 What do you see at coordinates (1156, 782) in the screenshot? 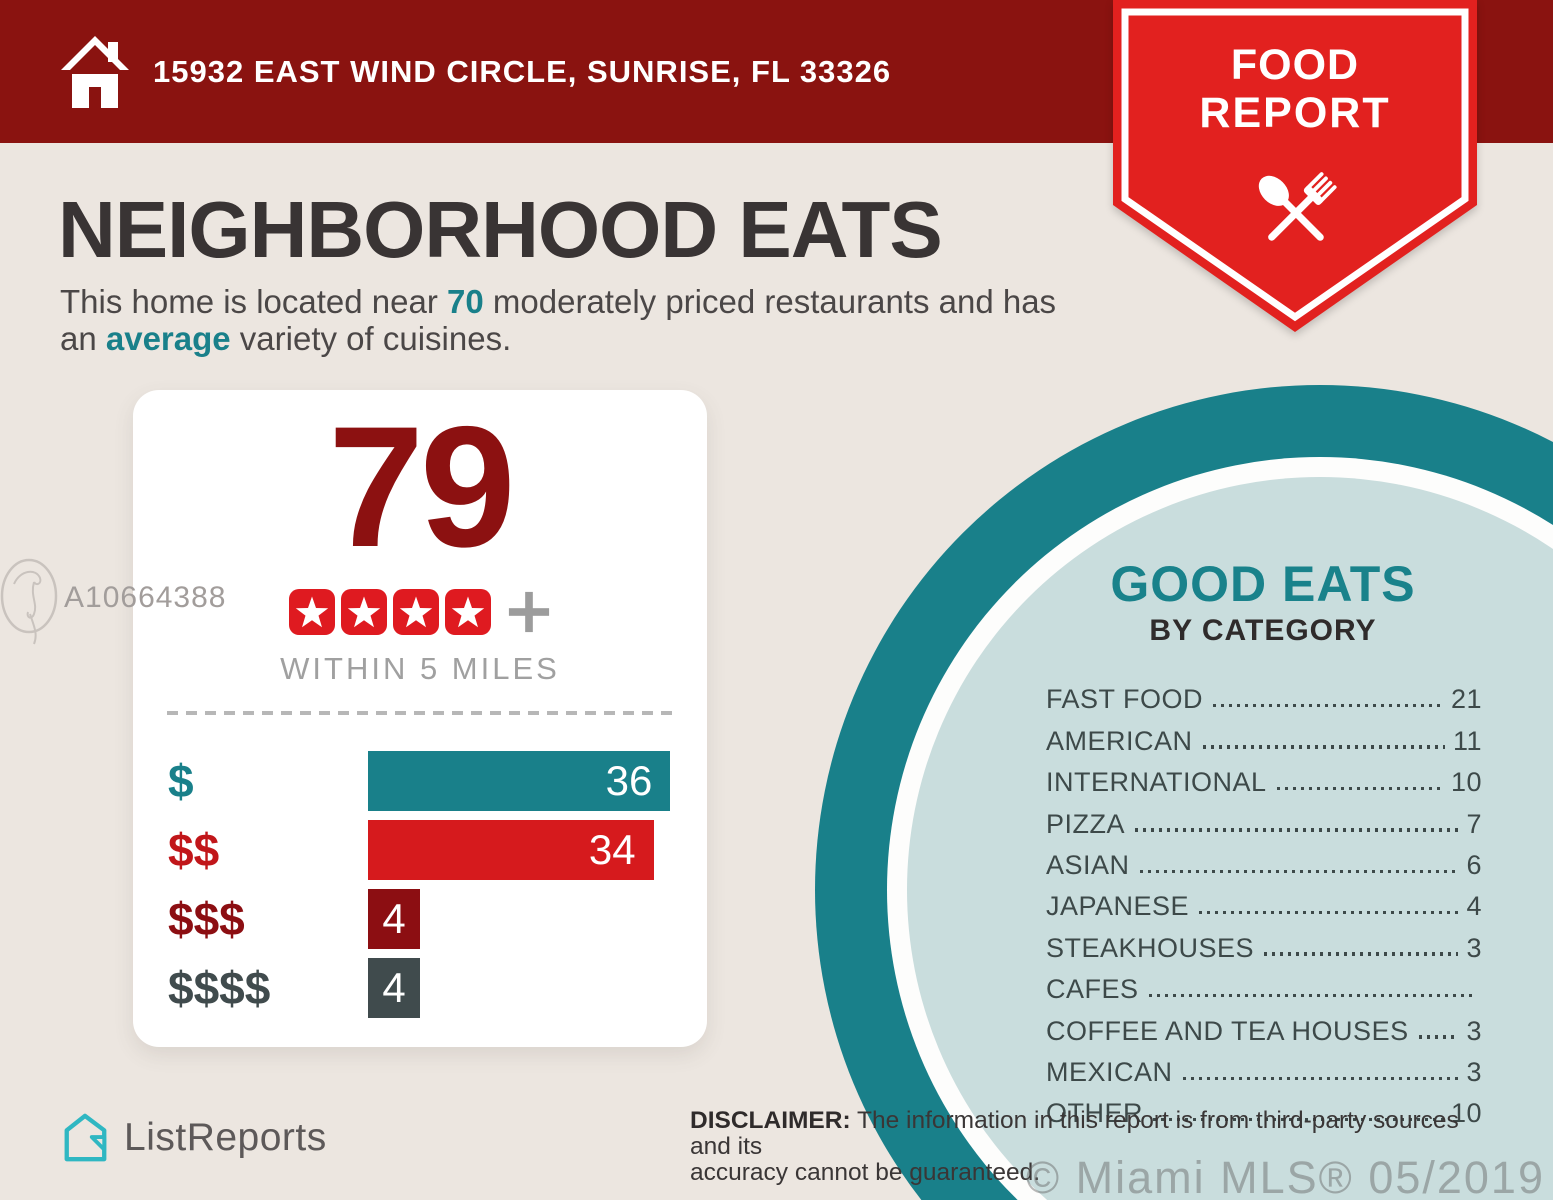
I see `category-label: INTERNATIONAL` at bounding box center [1156, 782].